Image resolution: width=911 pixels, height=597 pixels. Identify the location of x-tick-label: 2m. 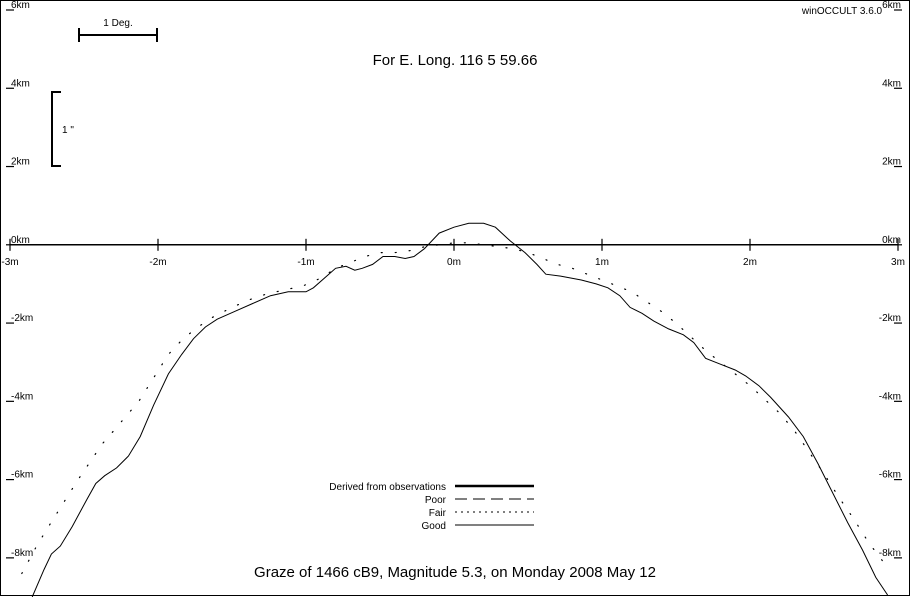
(750, 262).